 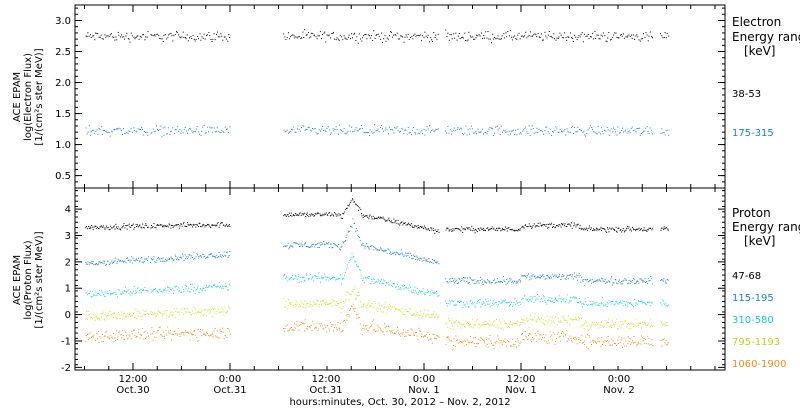 I want to click on x-tick-date: Nov. 2, so click(x=618, y=390).